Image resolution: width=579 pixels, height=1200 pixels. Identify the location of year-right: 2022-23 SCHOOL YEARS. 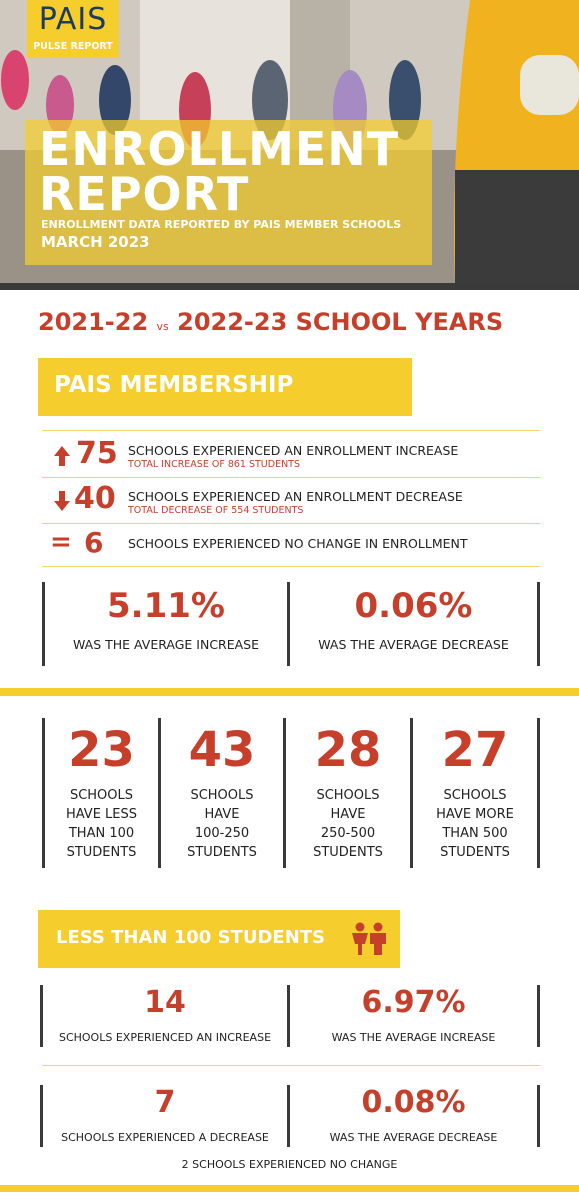
(340, 322).